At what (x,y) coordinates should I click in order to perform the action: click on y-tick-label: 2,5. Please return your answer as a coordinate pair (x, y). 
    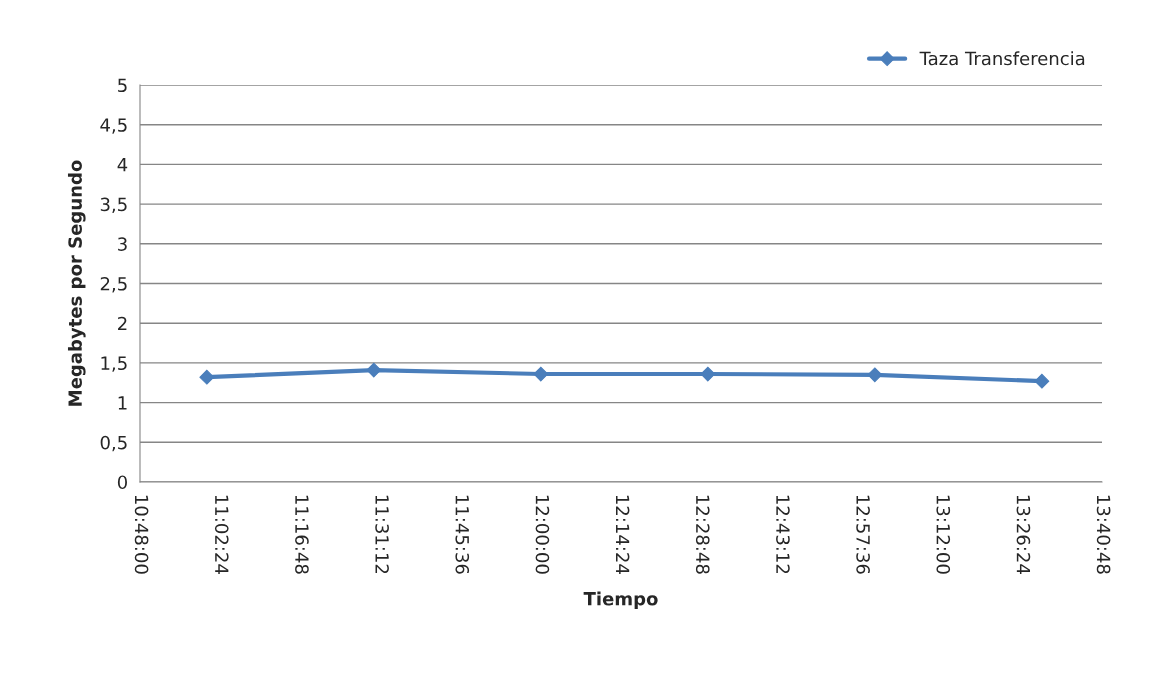
    Looking at the image, I should click on (113, 284).